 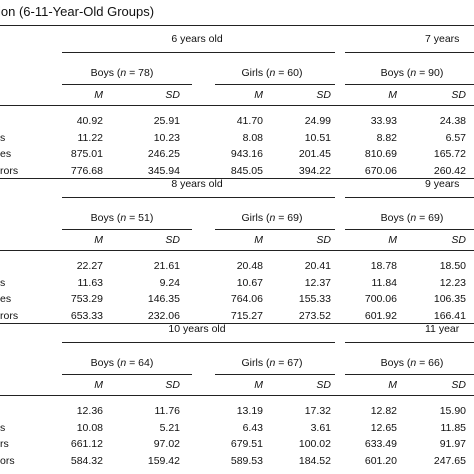 I want to click on table-cell: 165.72, so click(x=449, y=154).